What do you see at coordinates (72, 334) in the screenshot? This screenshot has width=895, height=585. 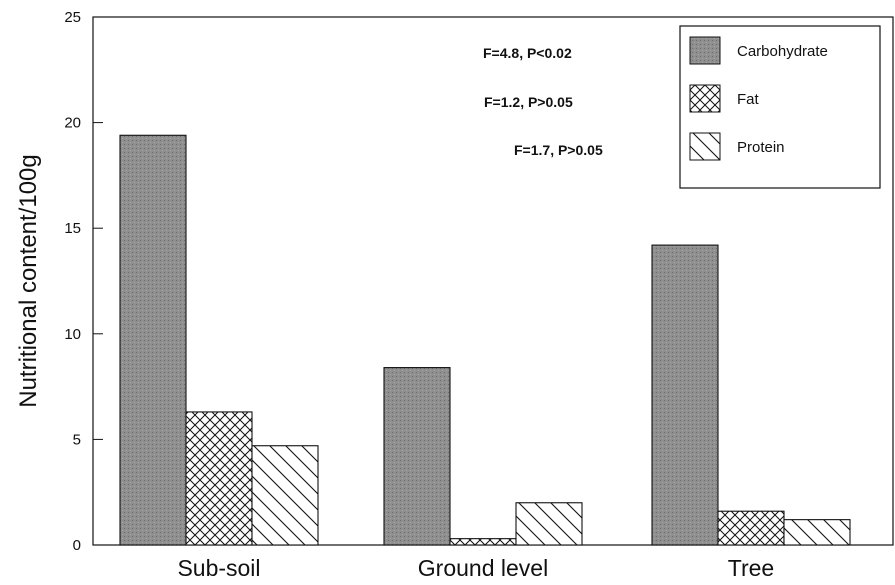 I see `y-tick-label-10: 10` at bounding box center [72, 334].